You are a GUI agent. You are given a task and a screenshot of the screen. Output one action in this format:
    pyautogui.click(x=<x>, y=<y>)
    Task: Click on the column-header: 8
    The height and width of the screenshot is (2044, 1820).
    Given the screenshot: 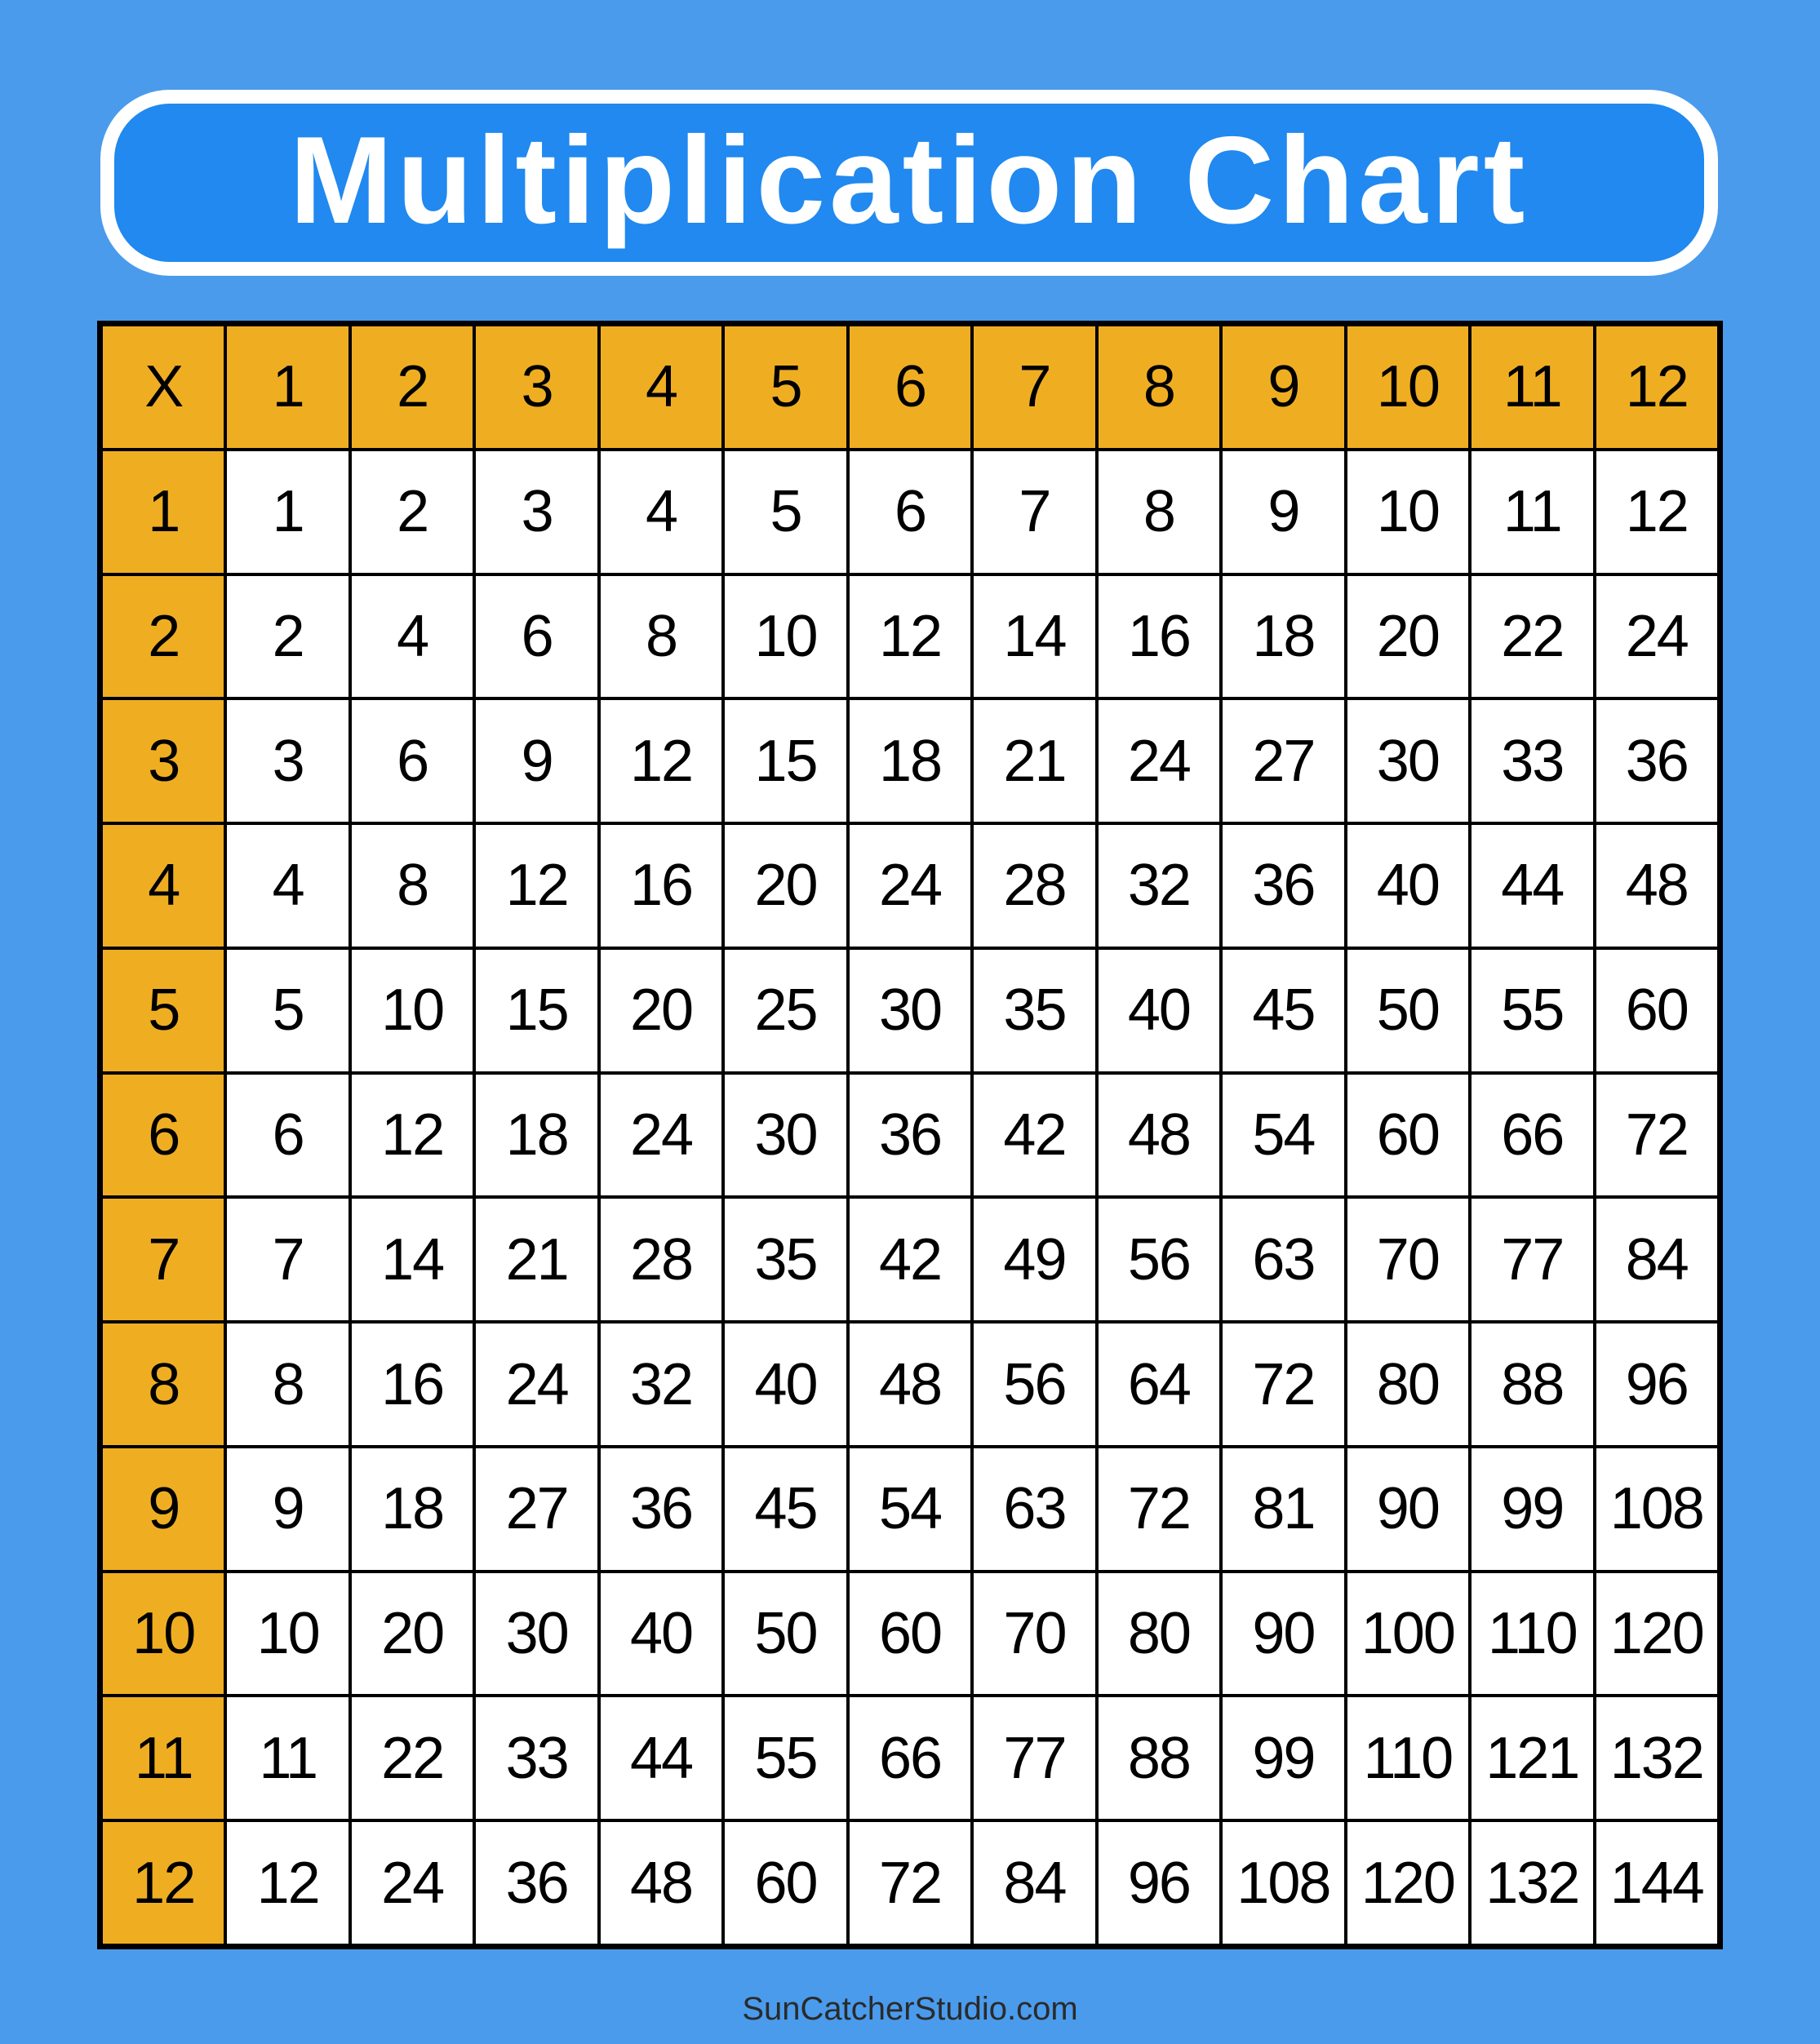 What is the action you would take?
    pyautogui.click(x=1159, y=387)
    